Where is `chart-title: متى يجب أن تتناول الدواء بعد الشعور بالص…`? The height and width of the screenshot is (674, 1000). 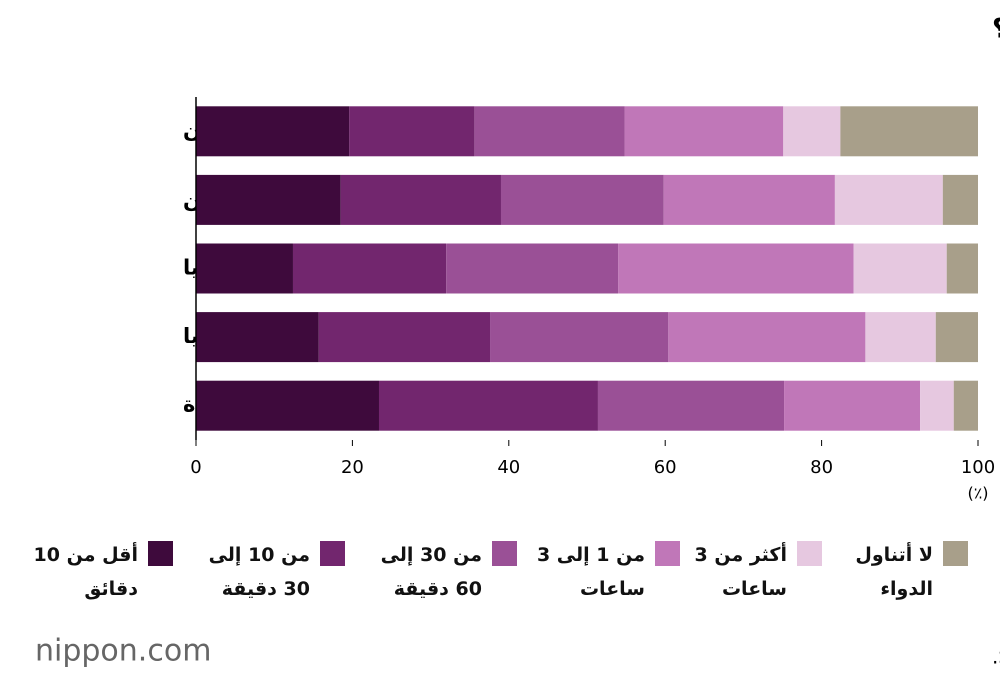
chart-title: متى يجب أن تتناول الدواء بعد الشعور بالص… is located at coordinates (996, 28).